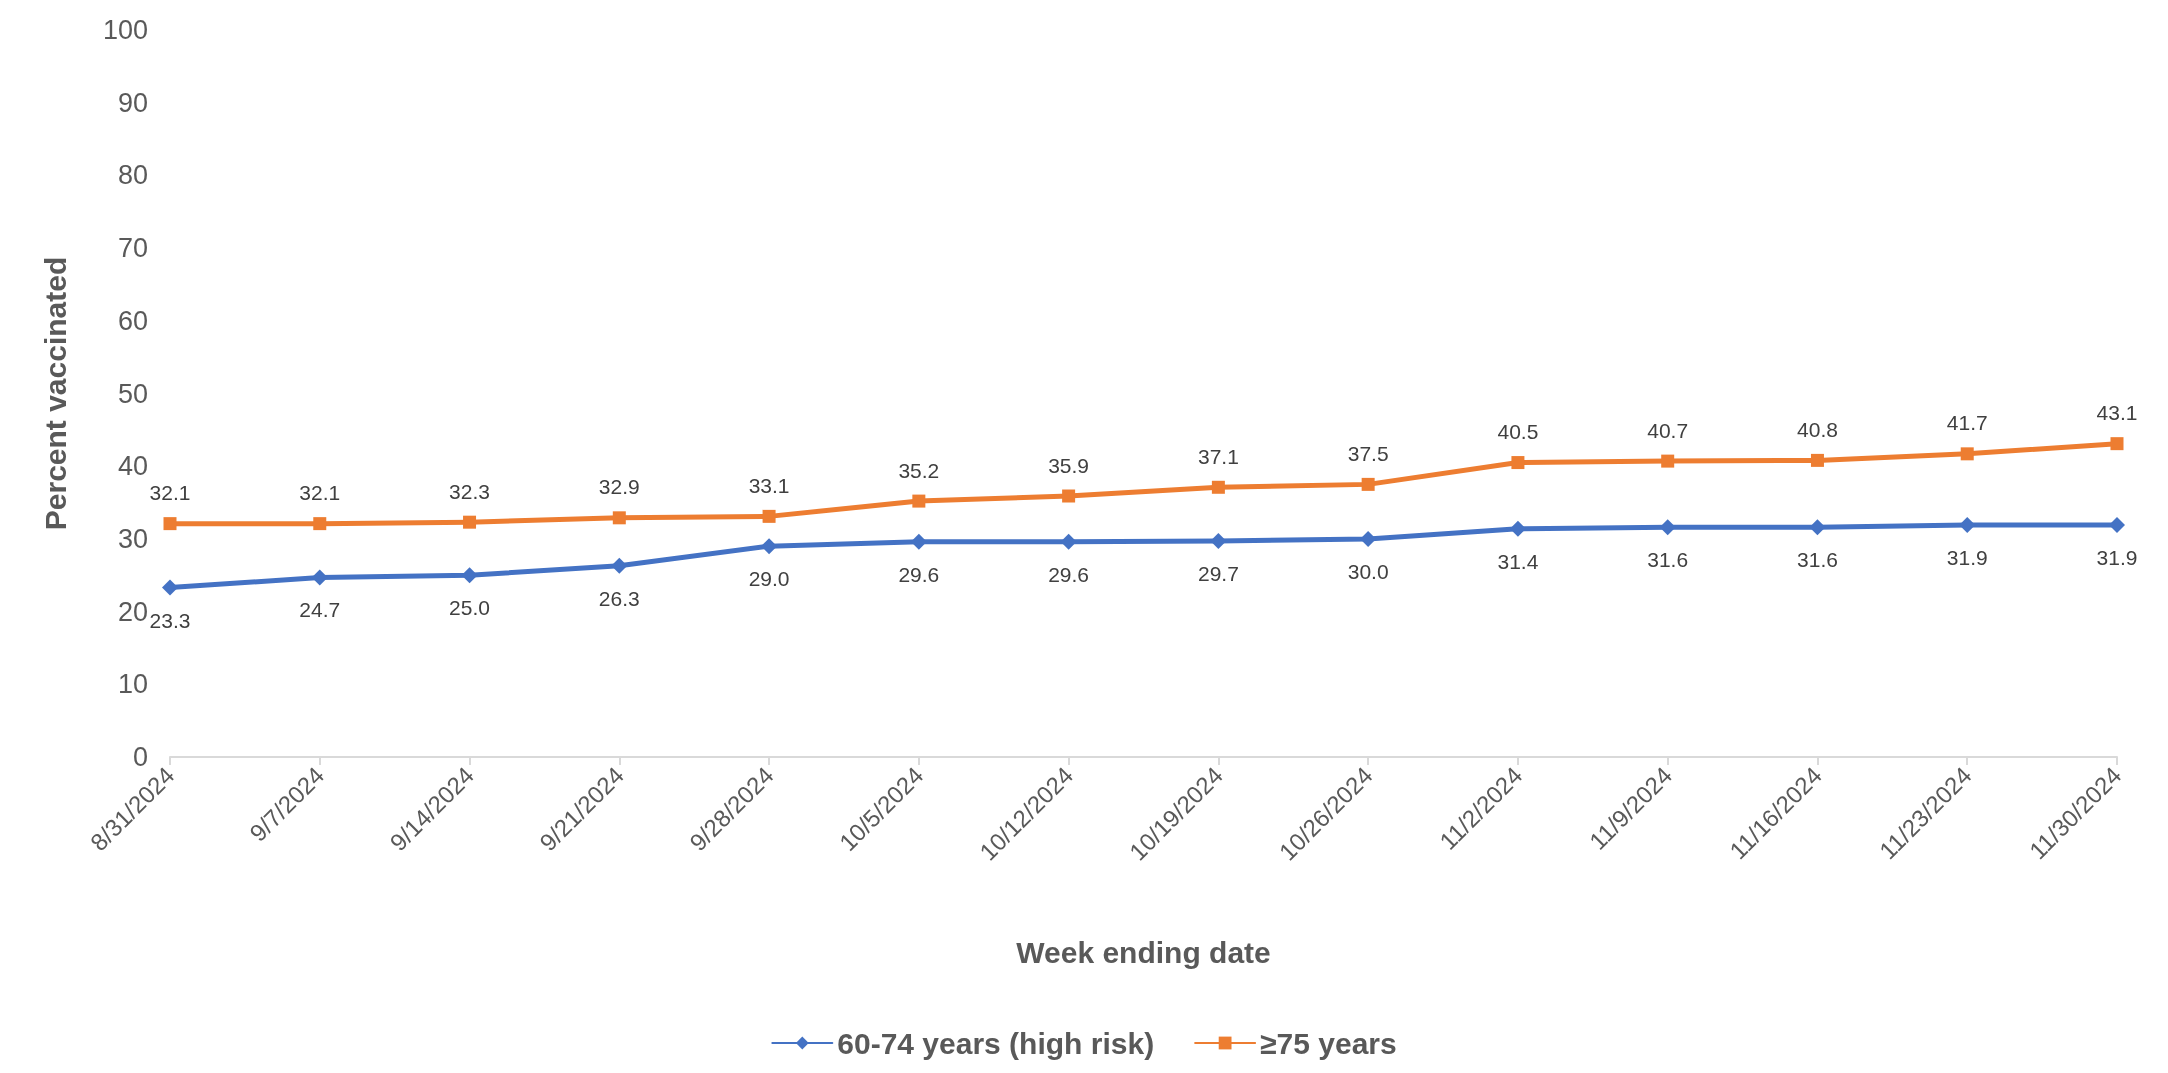 The width and height of the screenshot is (2168, 1073). Describe the element at coordinates (996, 1043) in the screenshot. I see `legend-label: 60-74 years (high risk)` at that location.